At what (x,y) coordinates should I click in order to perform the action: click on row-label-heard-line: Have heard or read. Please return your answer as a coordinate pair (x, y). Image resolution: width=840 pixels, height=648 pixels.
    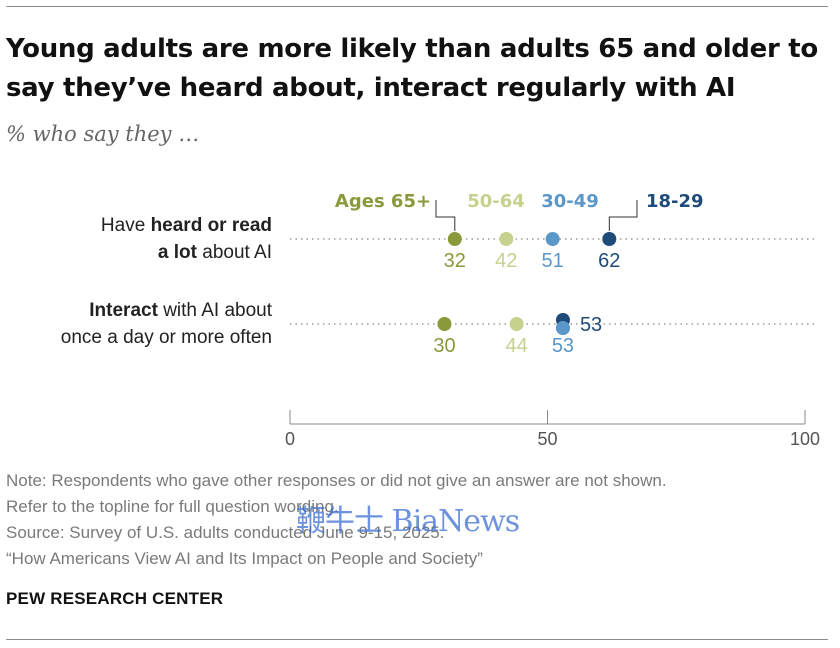
    Looking at the image, I should click on (186, 225).